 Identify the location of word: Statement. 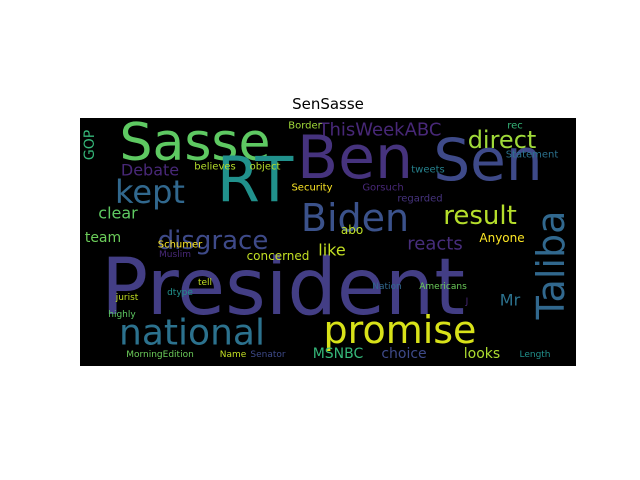
(532, 155).